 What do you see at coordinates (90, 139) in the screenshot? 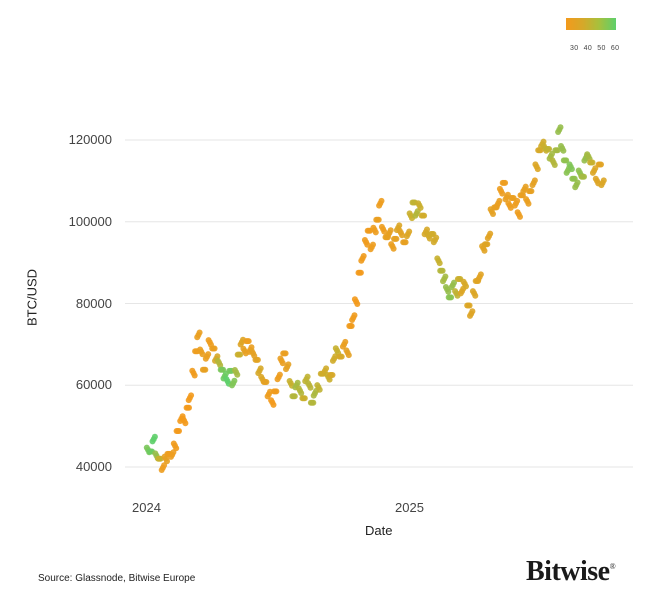
I see `y-tick-label: 120000` at bounding box center [90, 139].